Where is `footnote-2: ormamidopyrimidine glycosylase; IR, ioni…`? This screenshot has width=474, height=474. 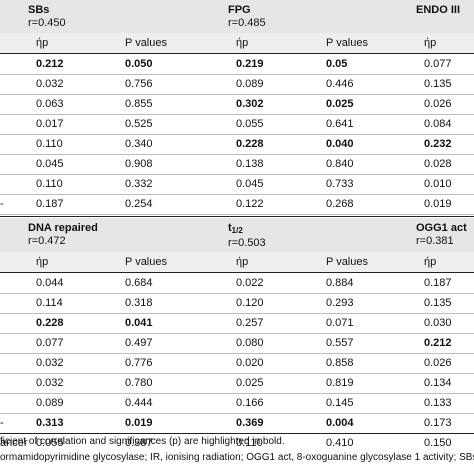 footnote-2: ormamidopyrimidine glycosylase; IR, ioni… is located at coordinates (237, 457).